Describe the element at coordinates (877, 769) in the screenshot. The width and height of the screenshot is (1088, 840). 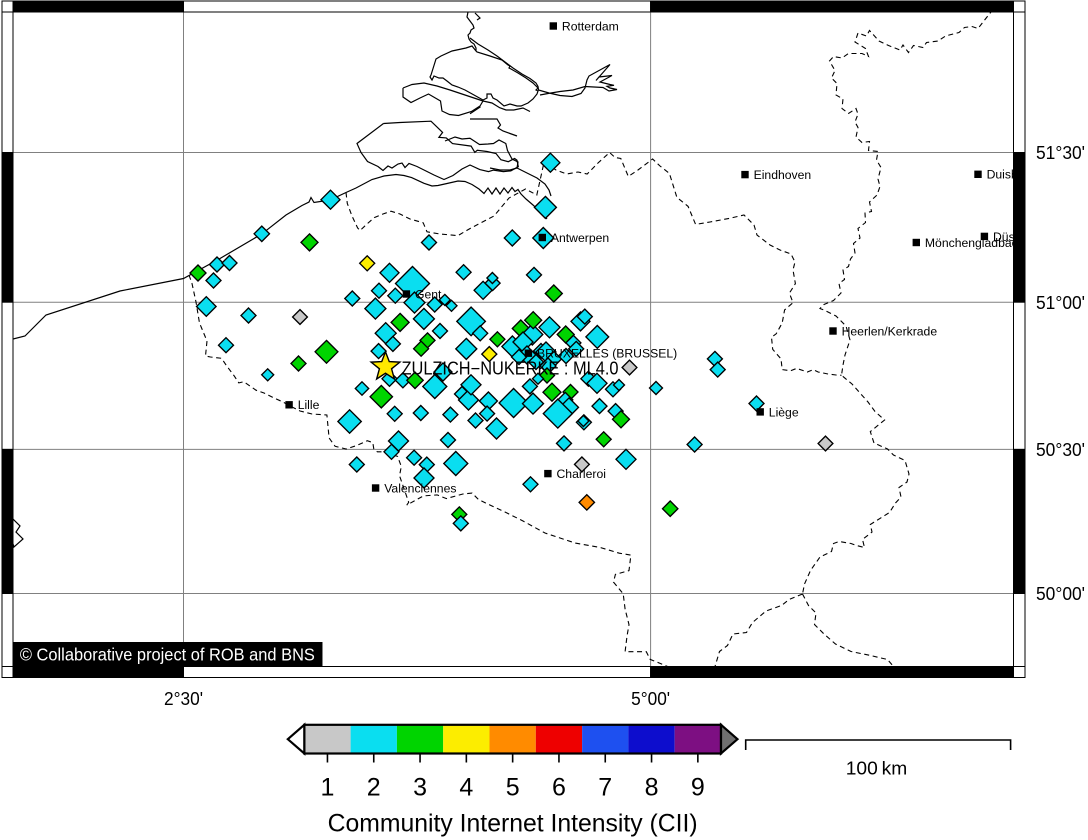
I see `svg-text: 100 km` at that location.